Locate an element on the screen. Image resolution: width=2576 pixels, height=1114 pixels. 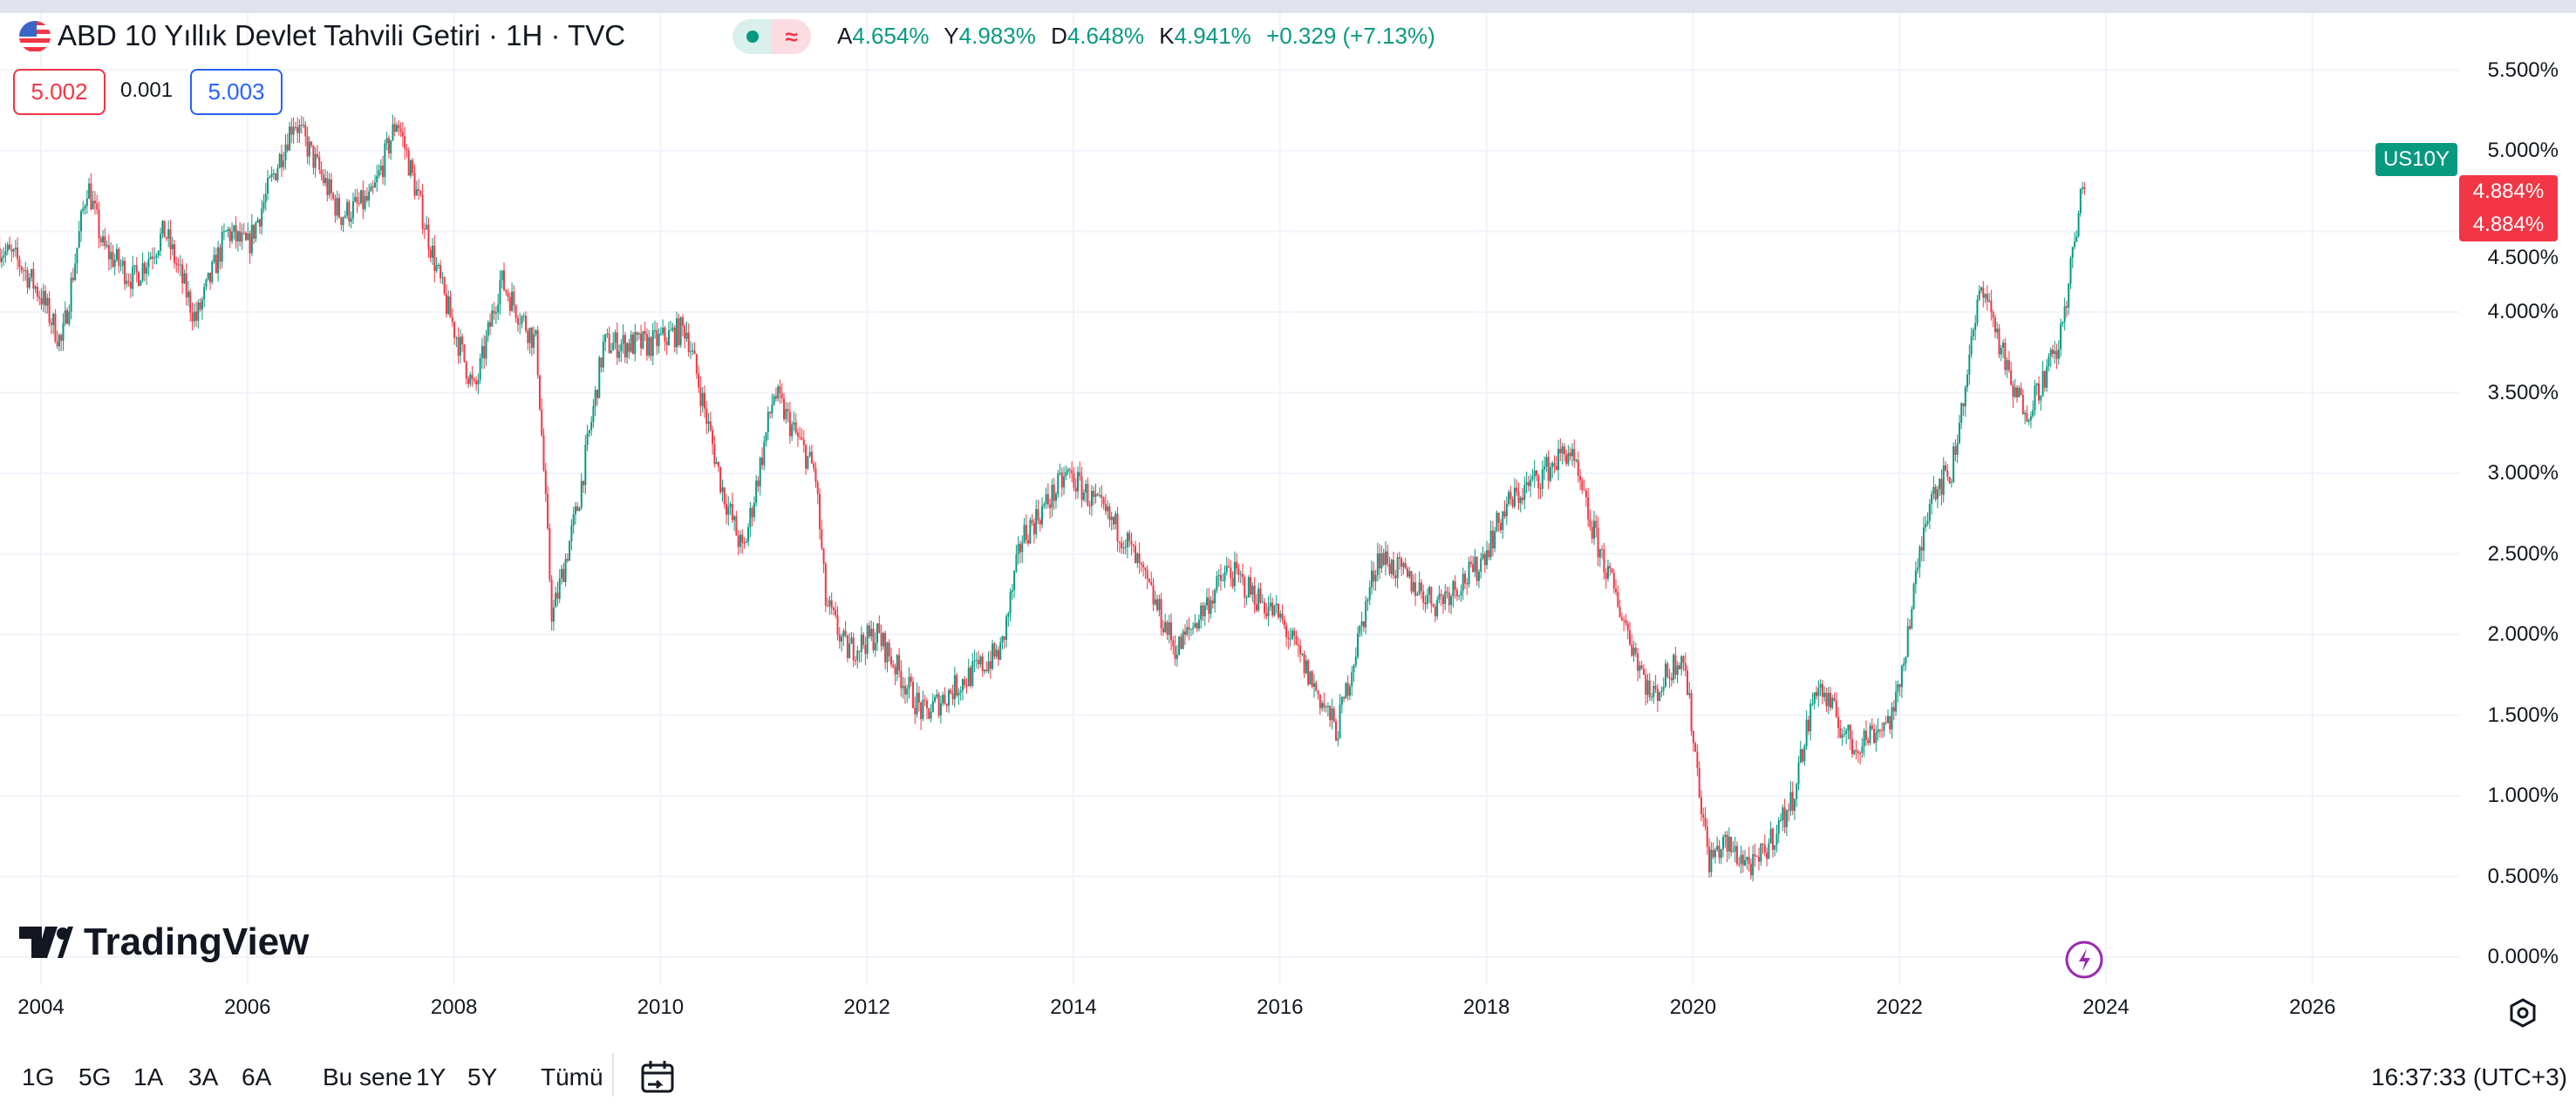
range-button: 5Y is located at coordinates (482, 1076).